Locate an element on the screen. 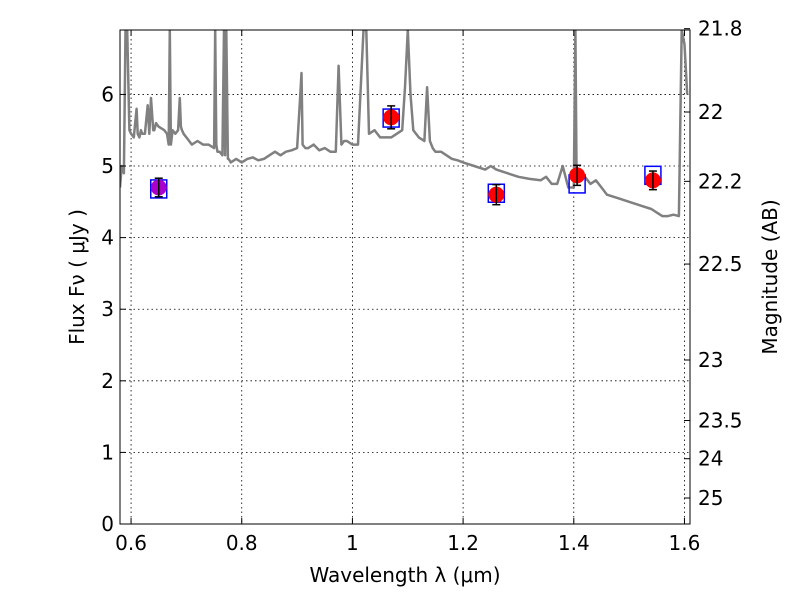  y-tick-label: 1 is located at coordinates (107, 452).